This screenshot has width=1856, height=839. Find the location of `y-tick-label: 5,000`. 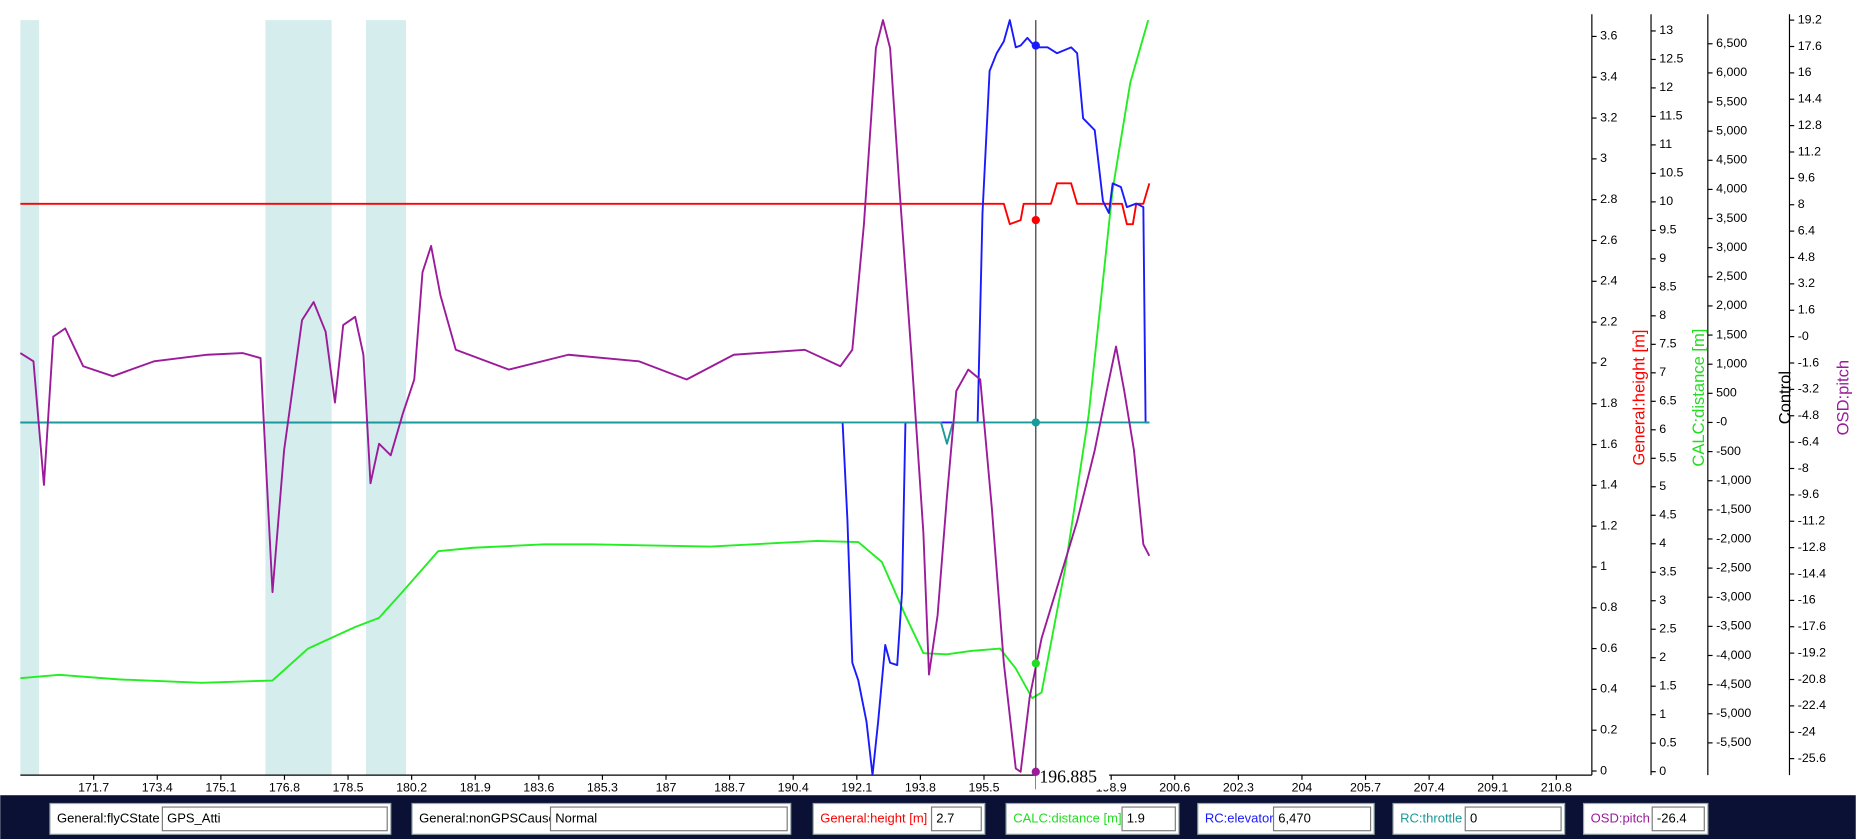

y-tick-label: 5,000 is located at coordinates (1731, 130).